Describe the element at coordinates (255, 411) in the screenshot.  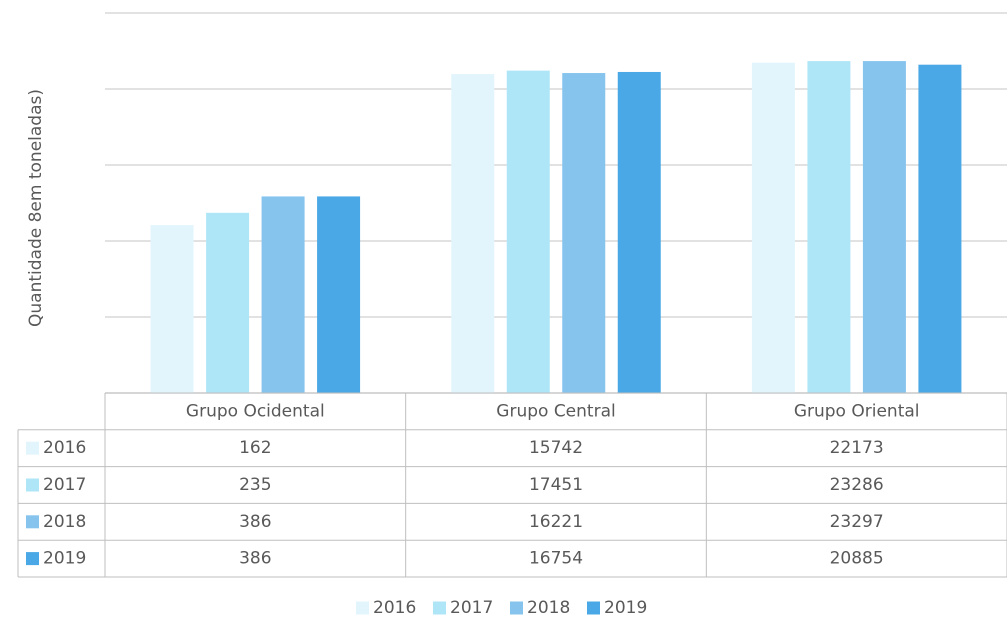
I see `table-header: Grupo Ocidental` at that location.